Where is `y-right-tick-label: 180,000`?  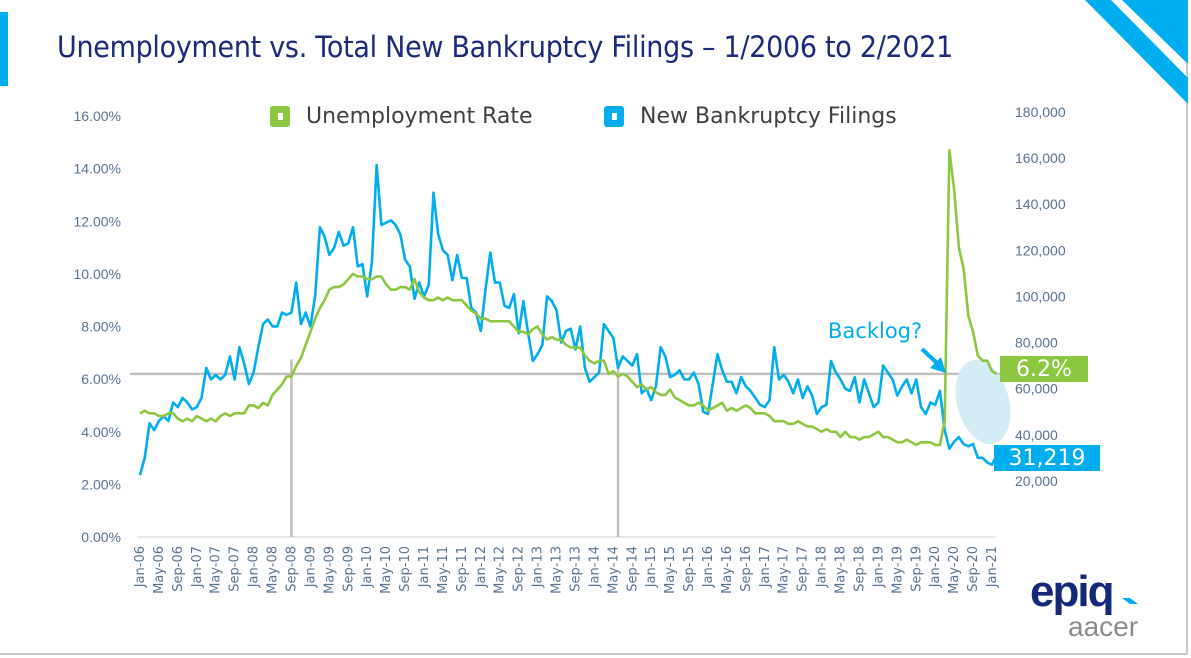 y-right-tick-label: 180,000 is located at coordinates (1040, 112).